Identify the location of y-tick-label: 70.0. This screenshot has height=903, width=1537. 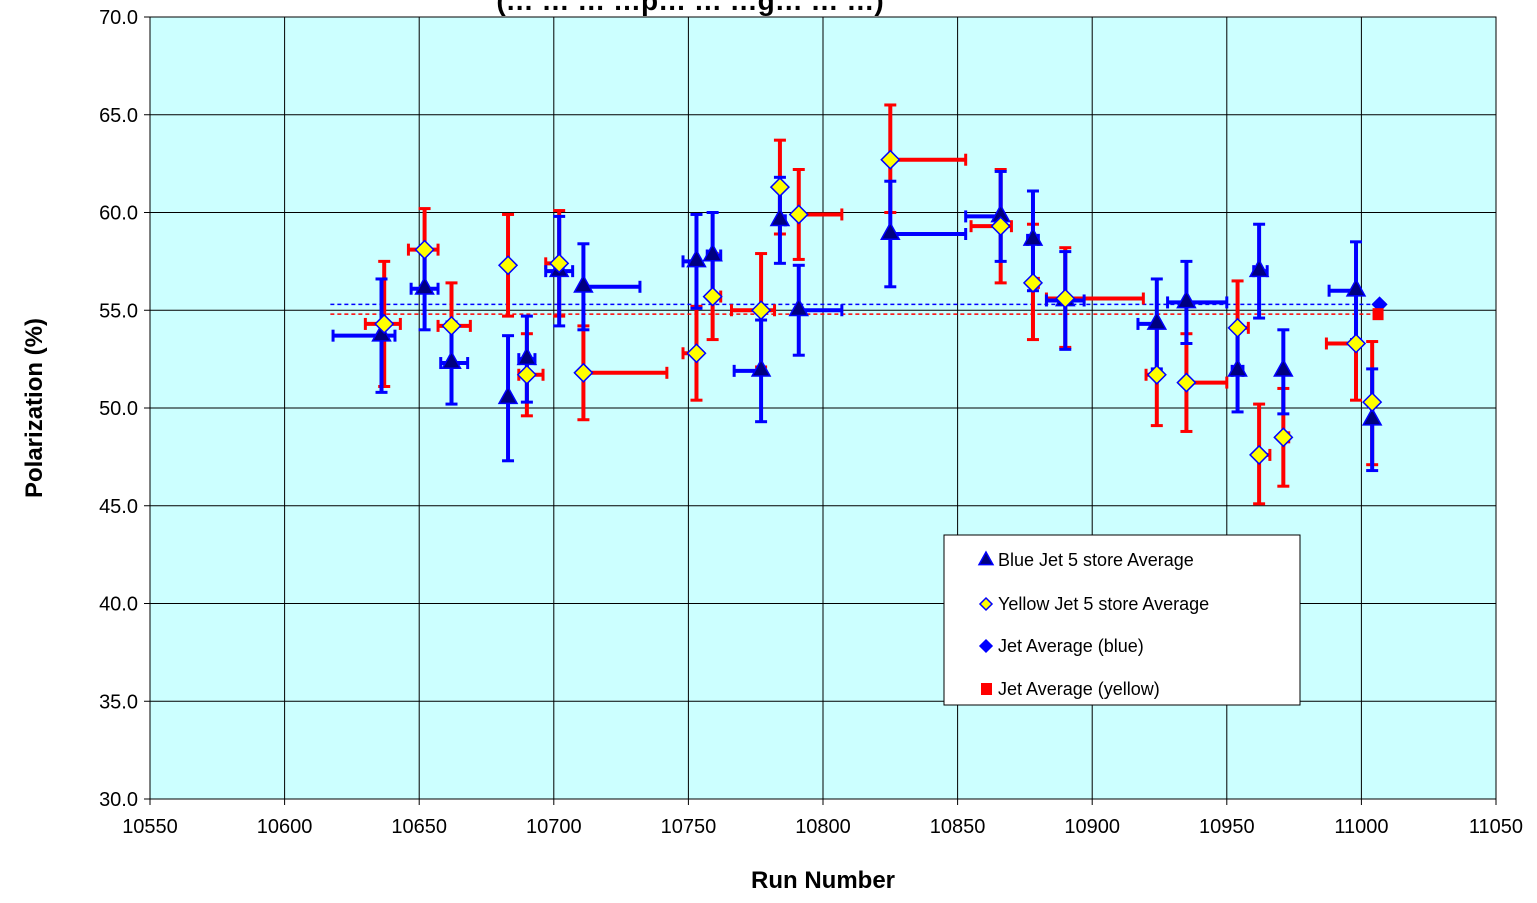
(118, 18).